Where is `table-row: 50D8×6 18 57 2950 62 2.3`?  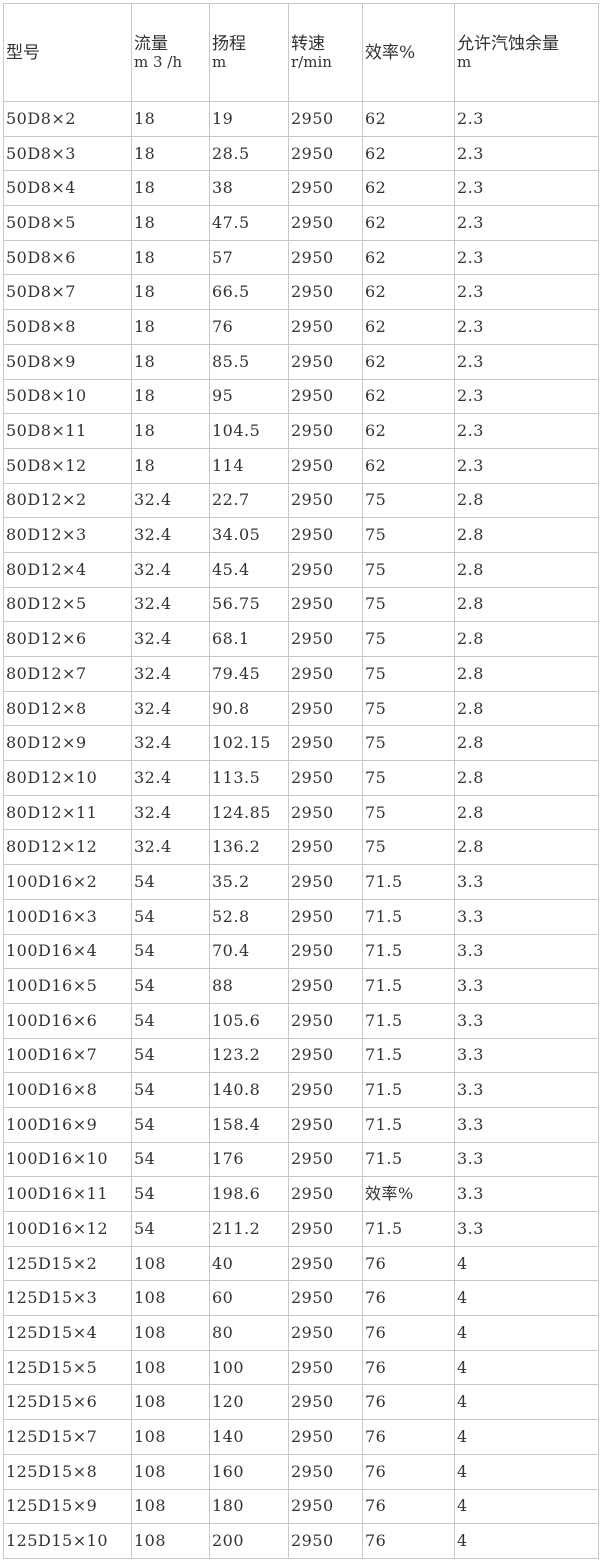 table-row: 50D8×6 18 57 2950 62 2.3 is located at coordinates (301, 257).